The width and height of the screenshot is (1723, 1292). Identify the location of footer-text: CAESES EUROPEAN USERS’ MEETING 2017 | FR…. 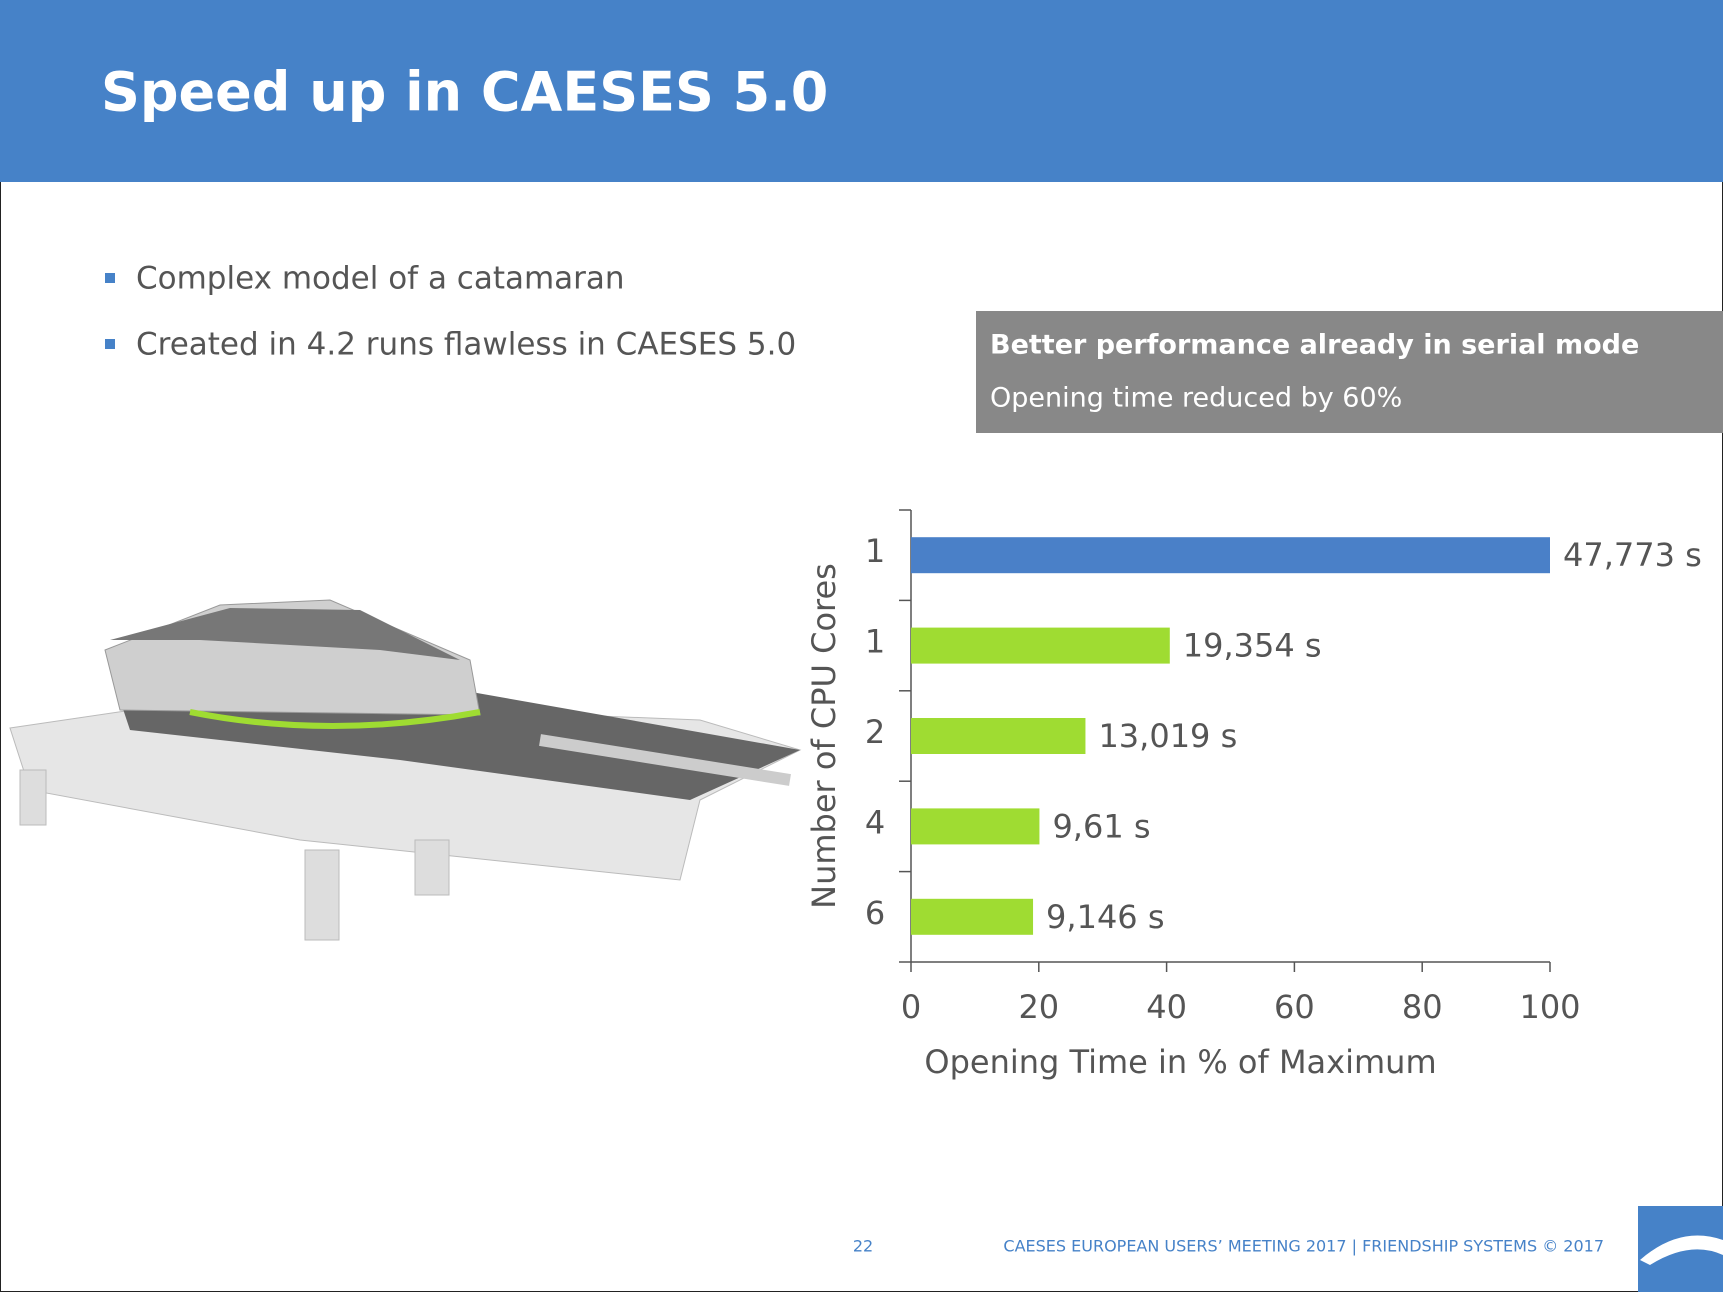
(1303, 1246).